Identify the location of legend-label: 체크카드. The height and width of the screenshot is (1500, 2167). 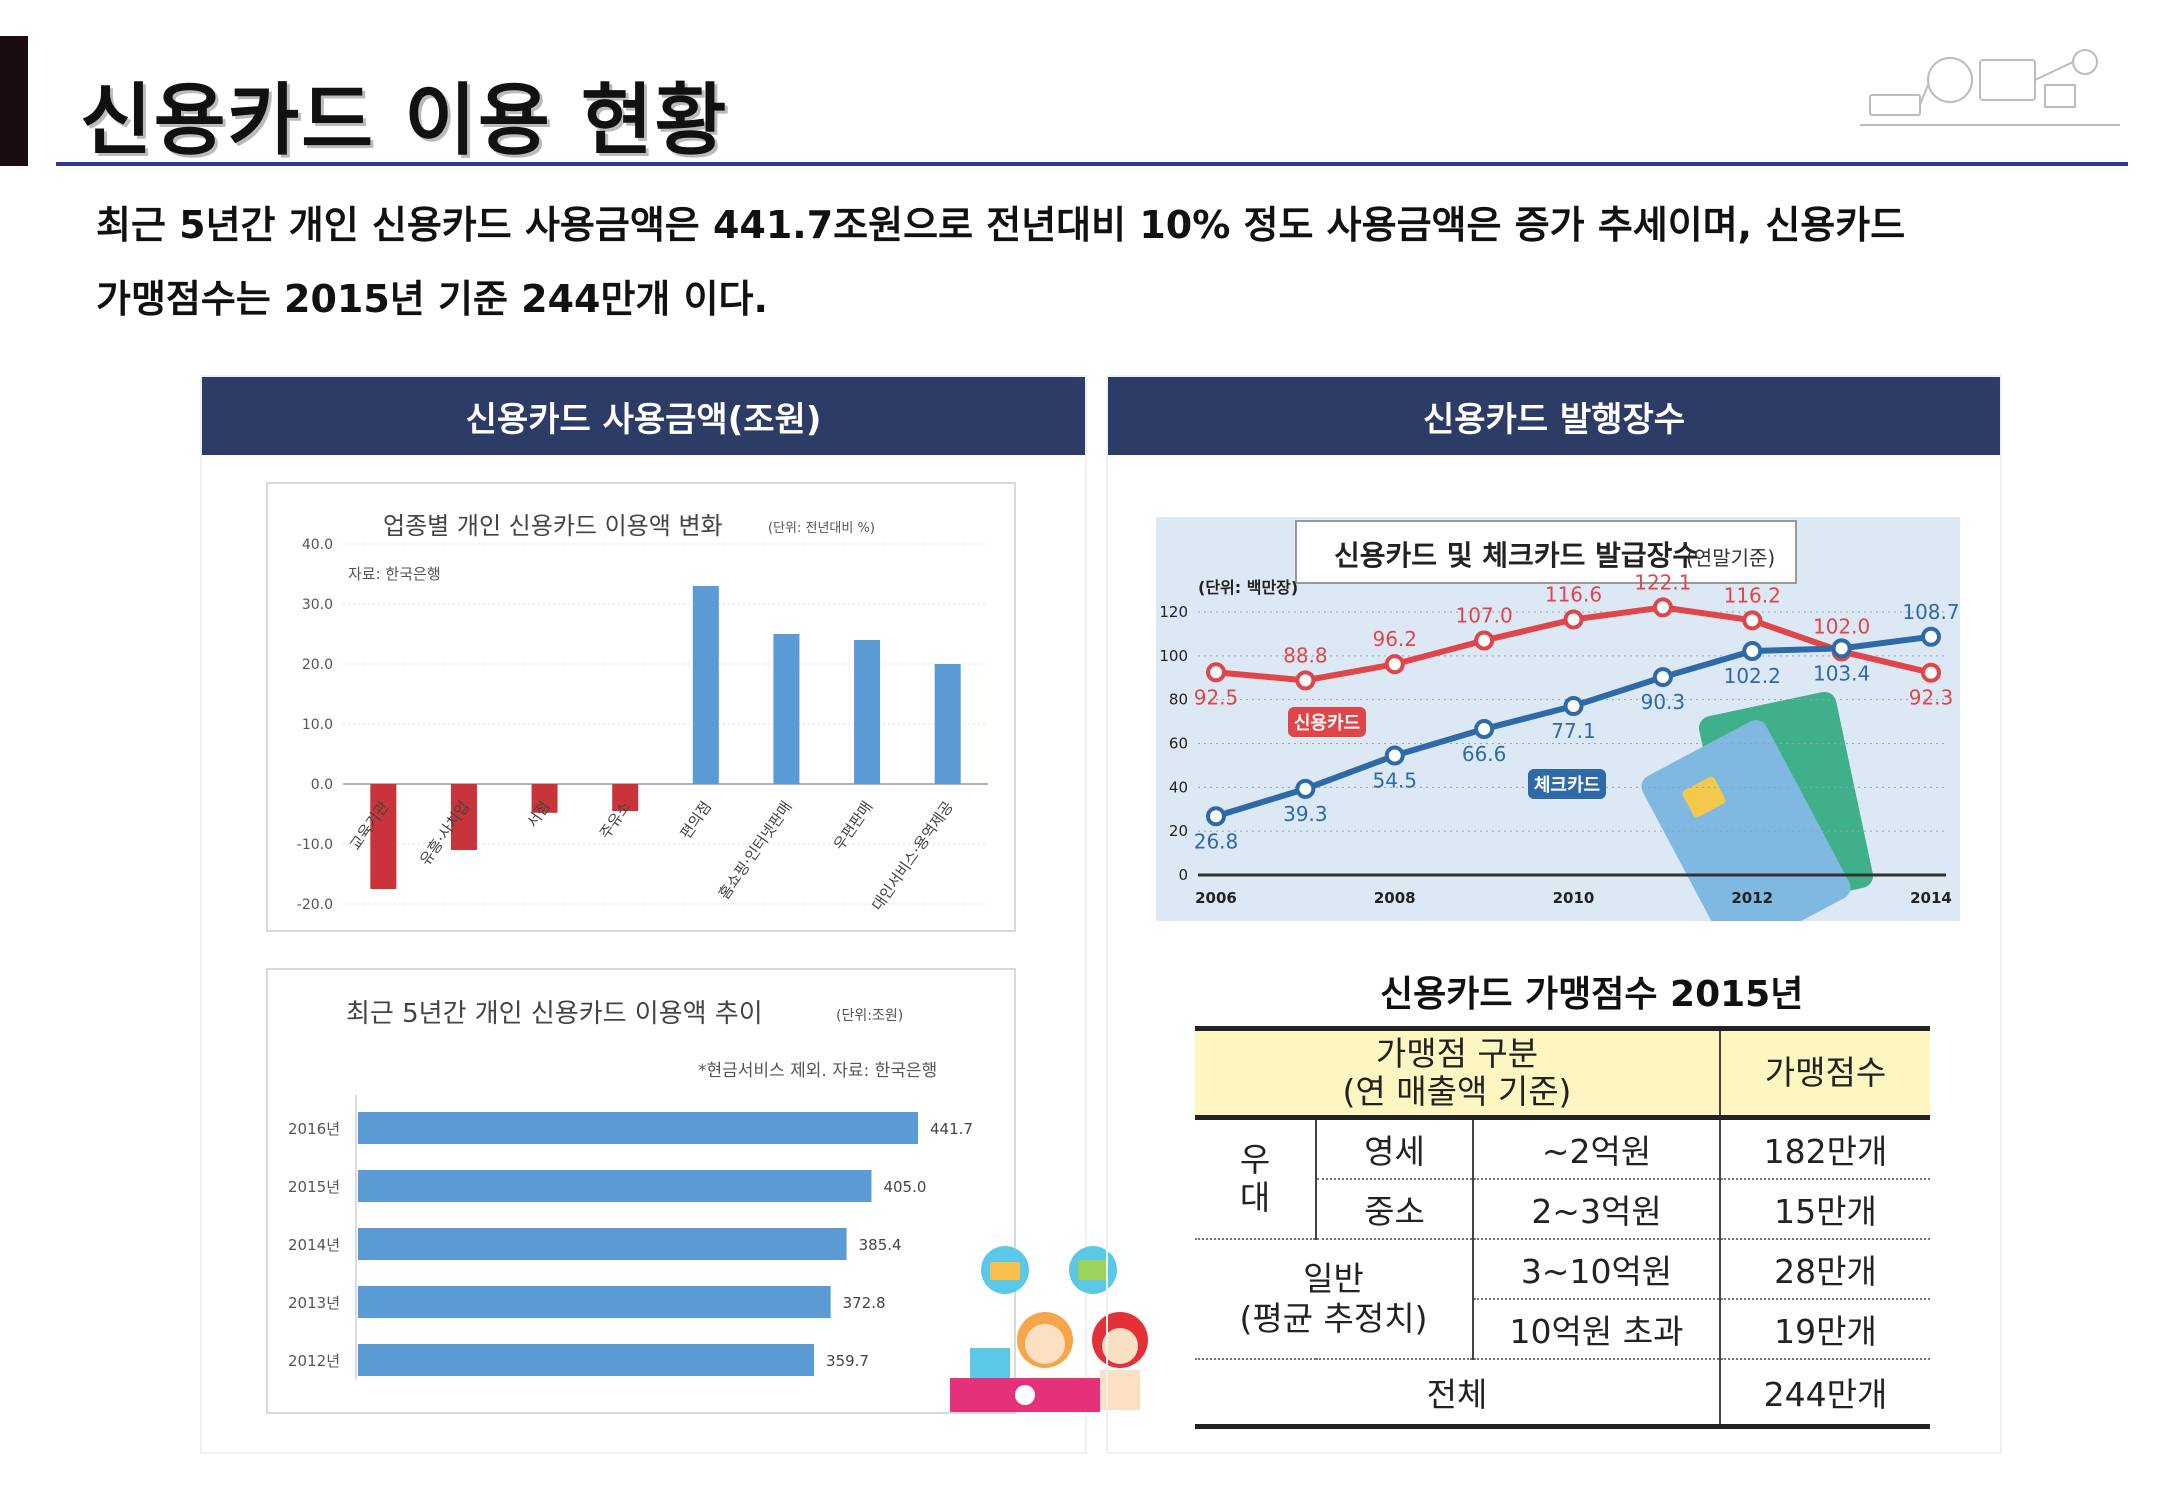
(1567, 785).